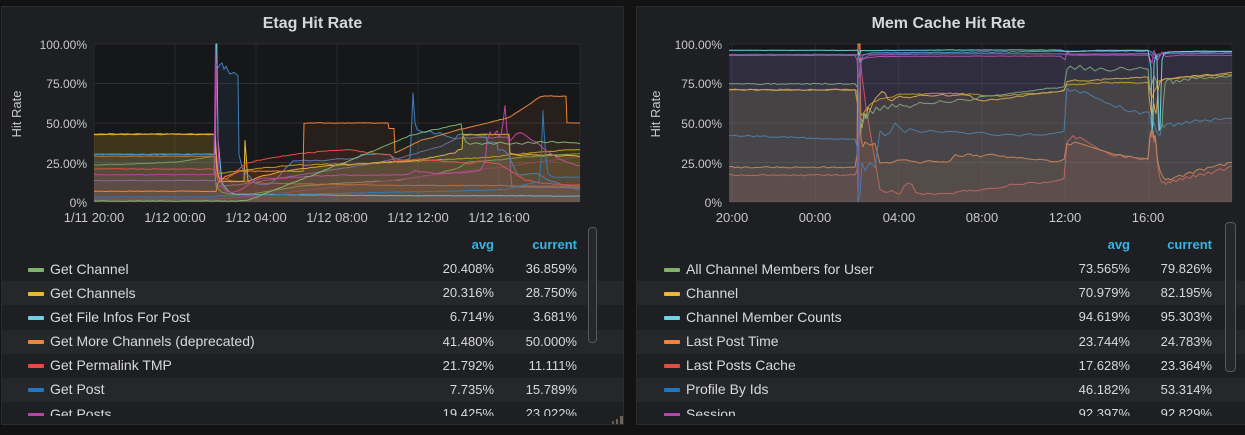  Describe the element at coordinates (417, 217) in the screenshot. I see `svg-text: 1/12 12:00` at that location.